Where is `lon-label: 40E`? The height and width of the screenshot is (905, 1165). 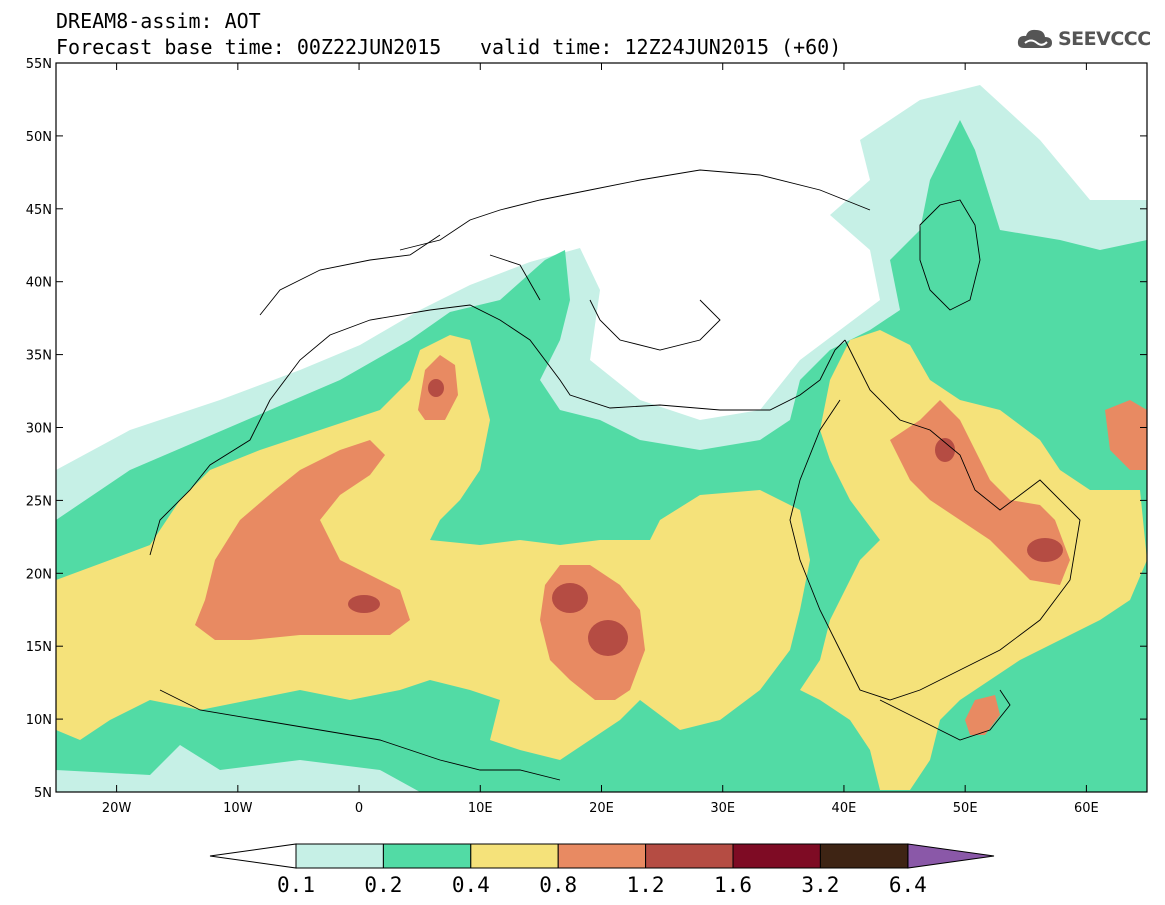
lon-label: 40E is located at coordinates (844, 808).